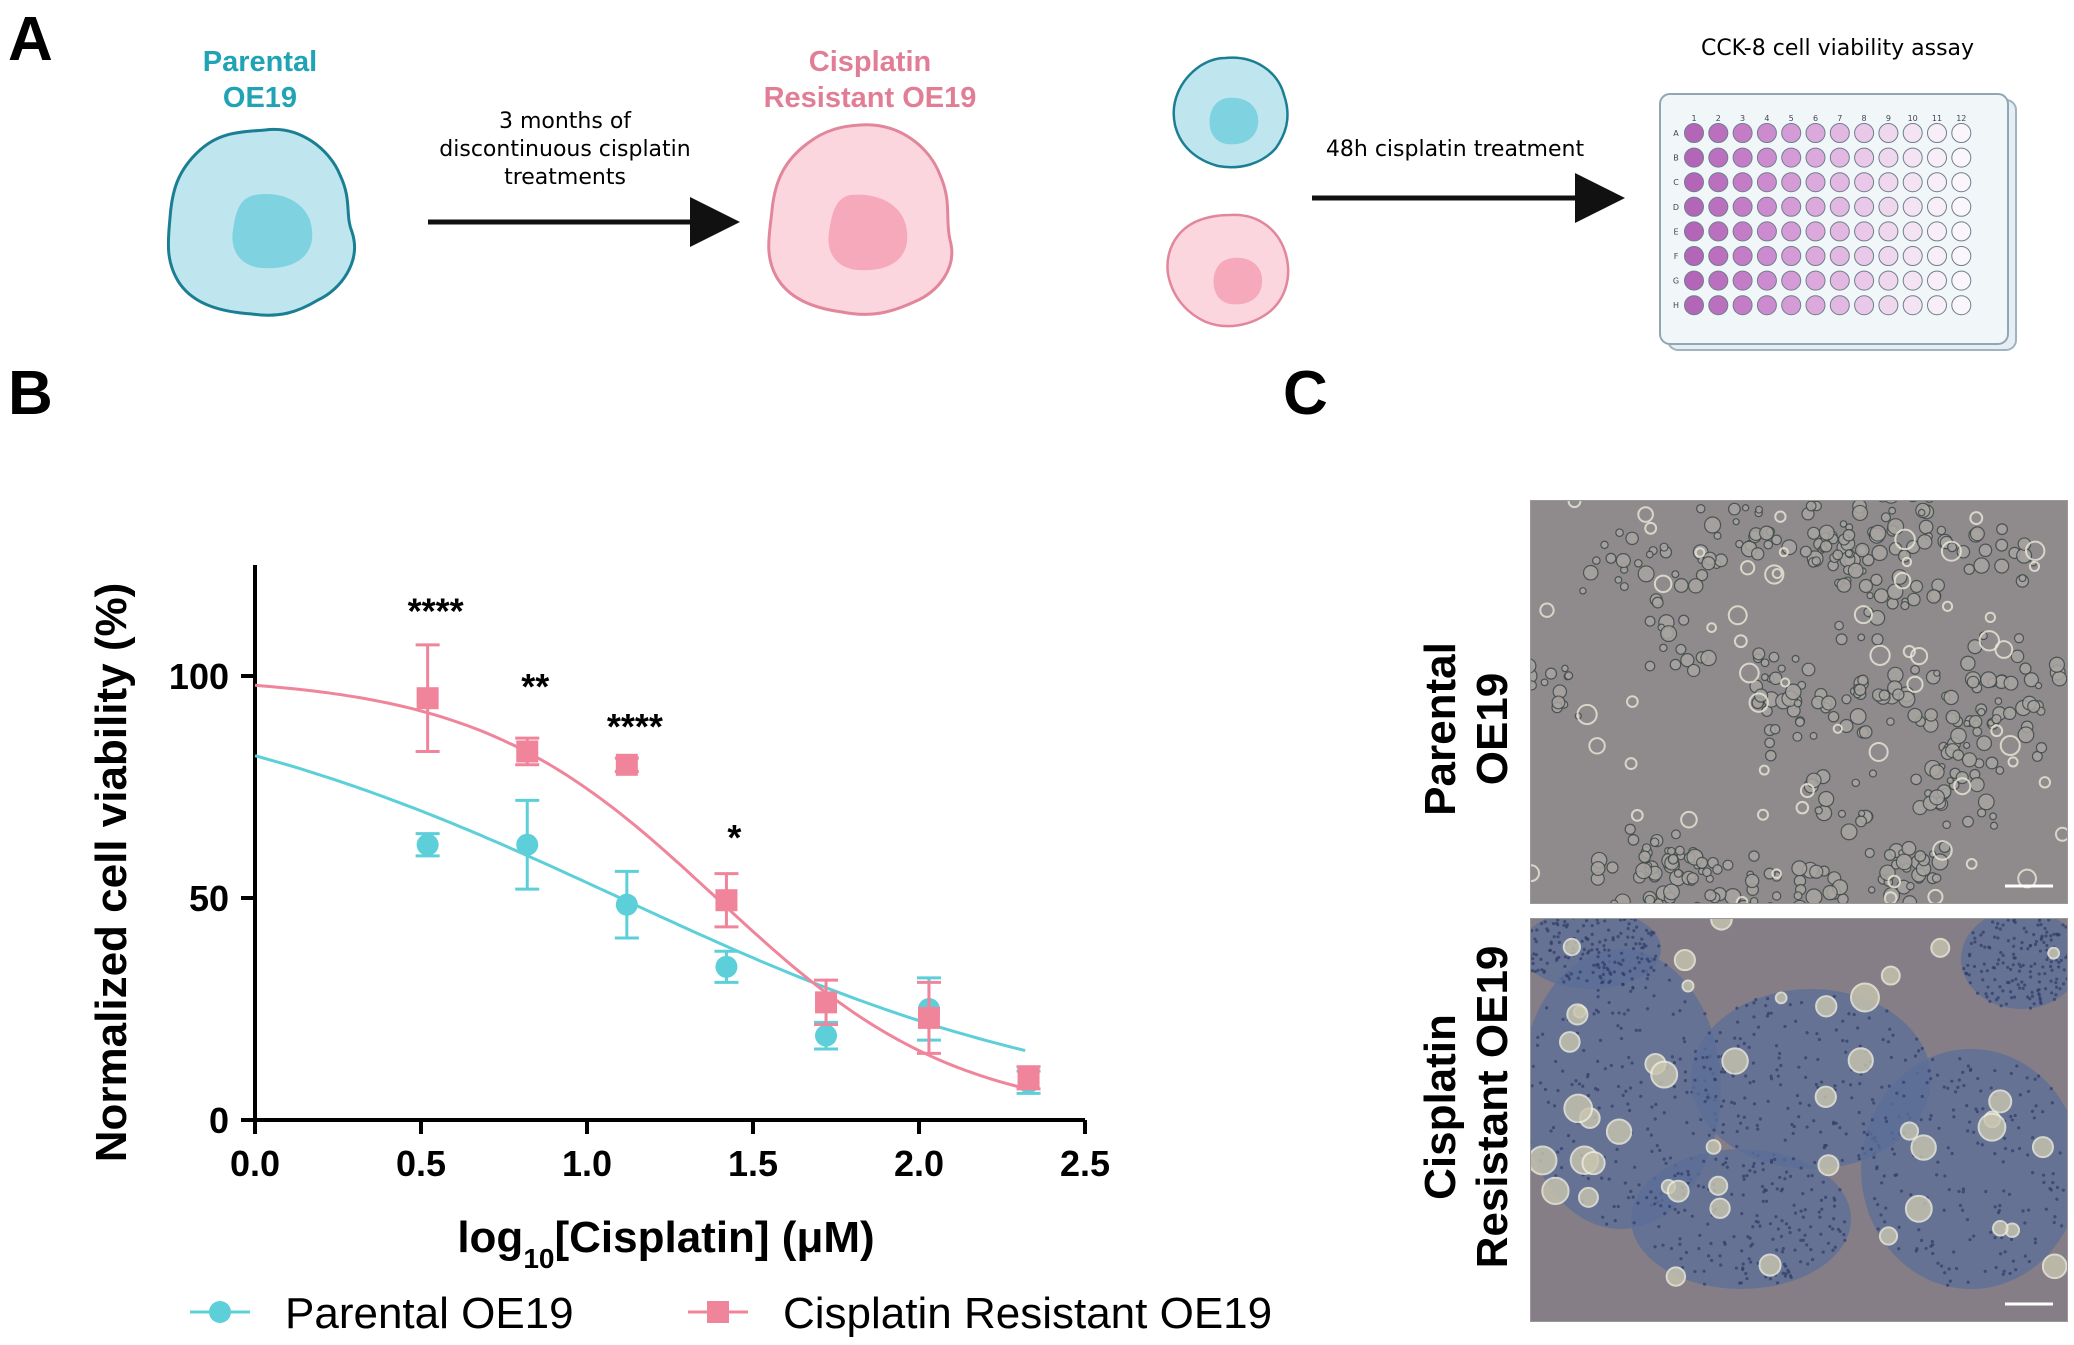 This screenshot has width=2074, height=1345. Describe the element at coordinates (1492, 729) in the screenshot. I see `panel-c-parental-line2: OE19` at that location.